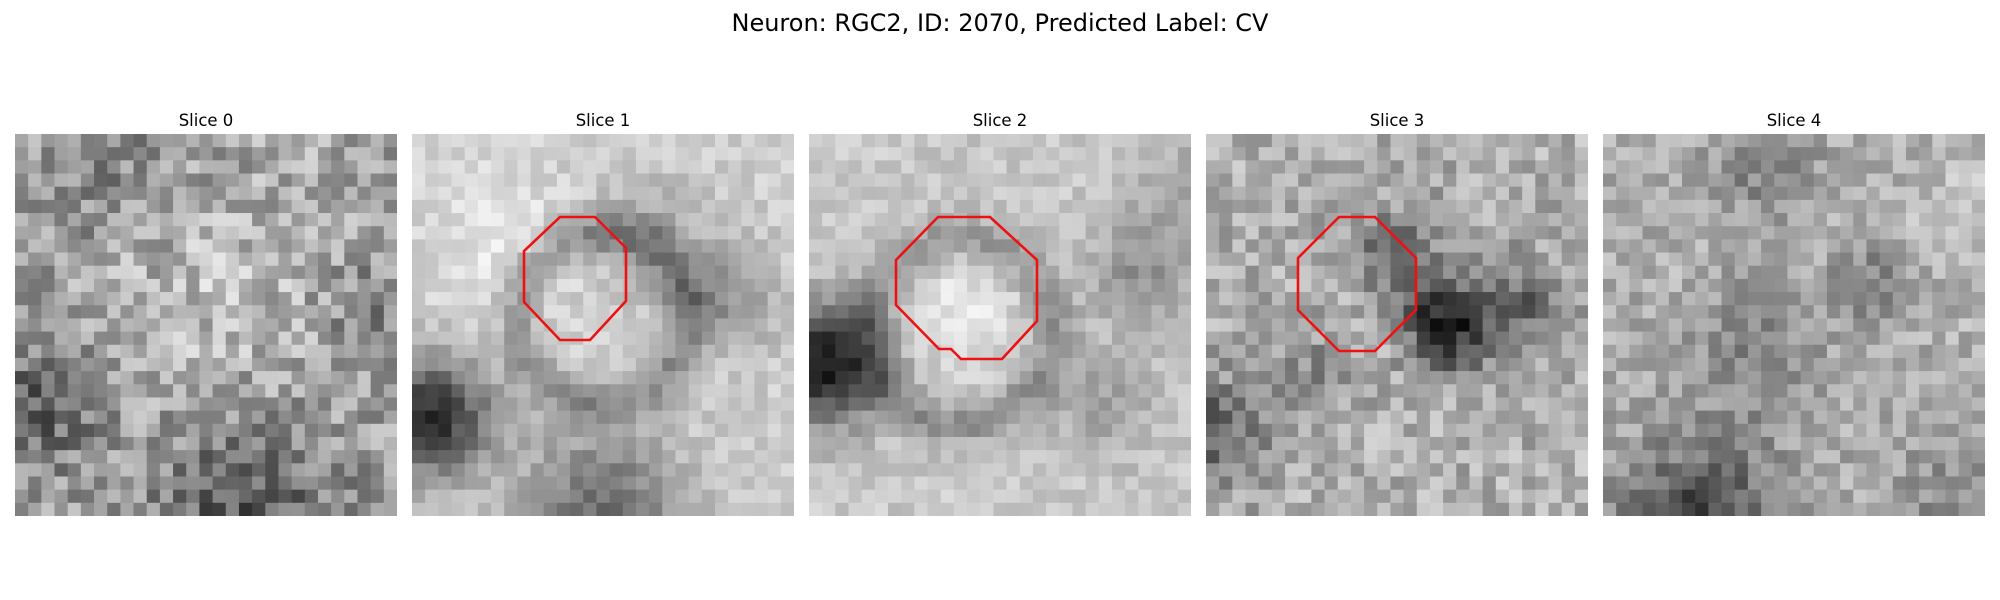 This screenshot has height=600, width=2000. Describe the element at coordinates (1397, 120) in the screenshot. I see `panel-title: Slice 3` at that location.